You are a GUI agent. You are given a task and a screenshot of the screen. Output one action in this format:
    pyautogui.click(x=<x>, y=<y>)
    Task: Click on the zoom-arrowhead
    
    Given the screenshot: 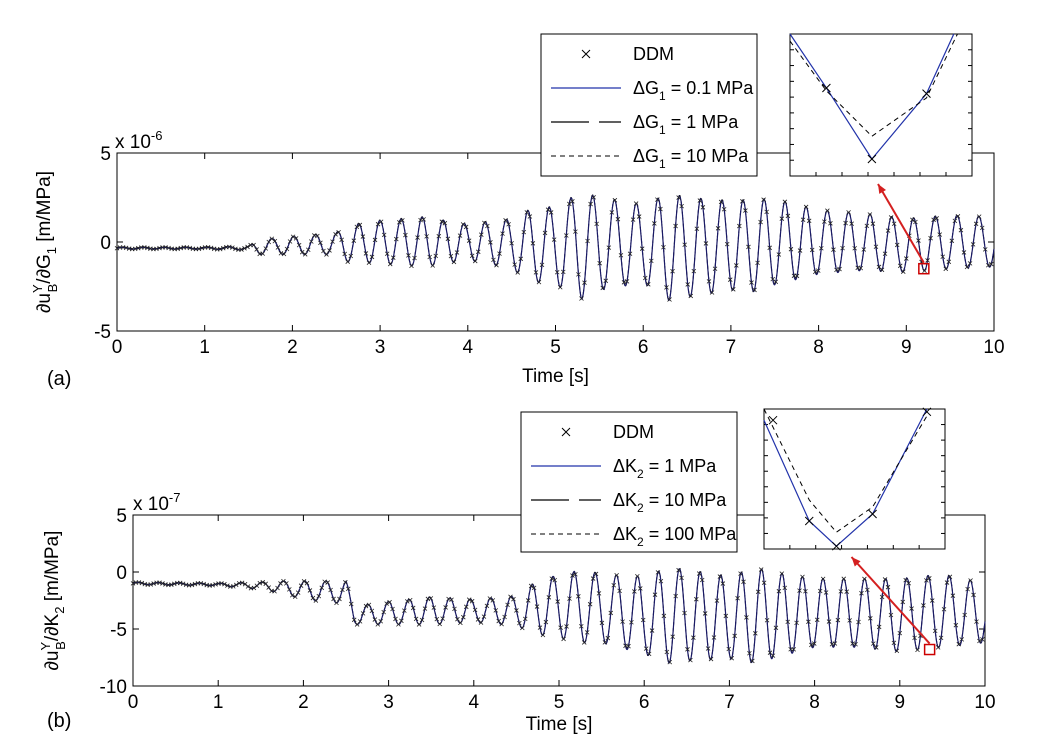 What is the action you would take?
    pyautogui.click(x=882, y=189)
    